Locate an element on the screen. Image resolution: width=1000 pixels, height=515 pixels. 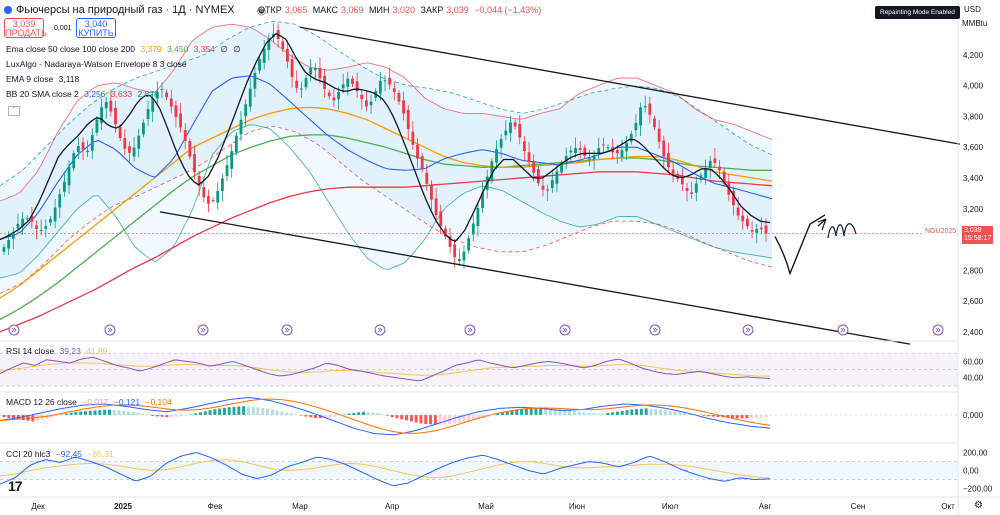
cci-line is located at coordinates (385, 469).